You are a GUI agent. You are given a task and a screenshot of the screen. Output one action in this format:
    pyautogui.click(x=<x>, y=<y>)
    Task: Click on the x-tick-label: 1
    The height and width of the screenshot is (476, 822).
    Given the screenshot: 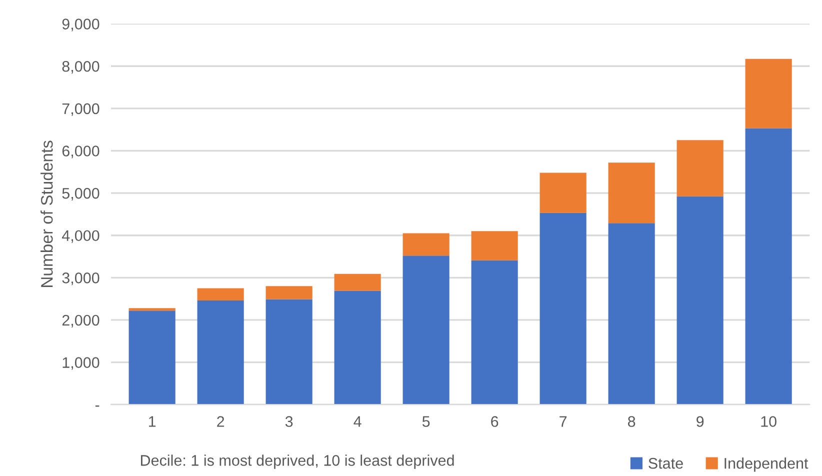 What is the action you would take?
    pyautogui.click(x=152, y=421)
    